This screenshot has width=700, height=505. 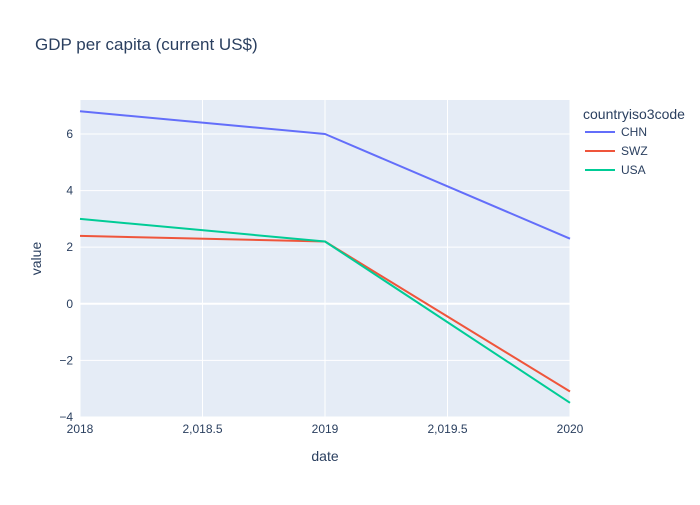 I want to click on y-tick-label: −4, so click(x=66, y=417).